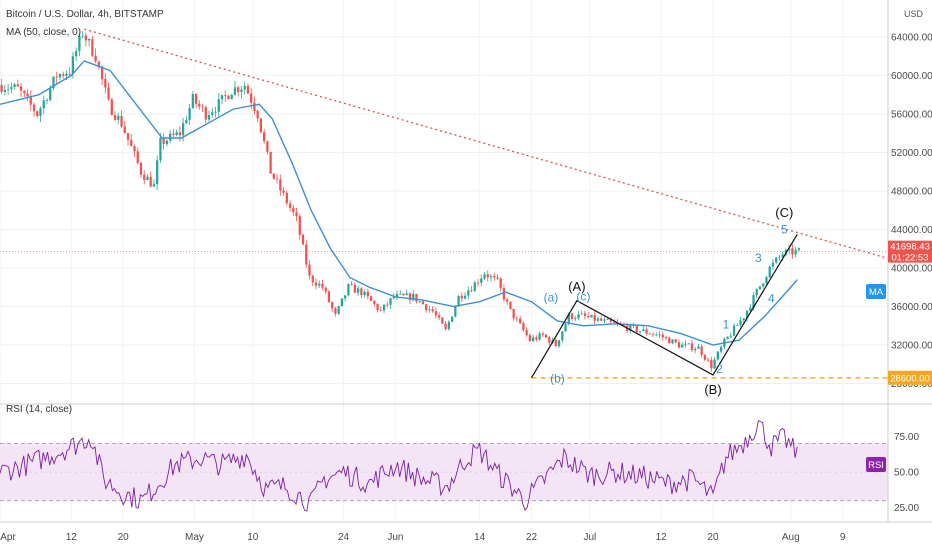  I want to click on currency-label: USD, so click(914, 14).